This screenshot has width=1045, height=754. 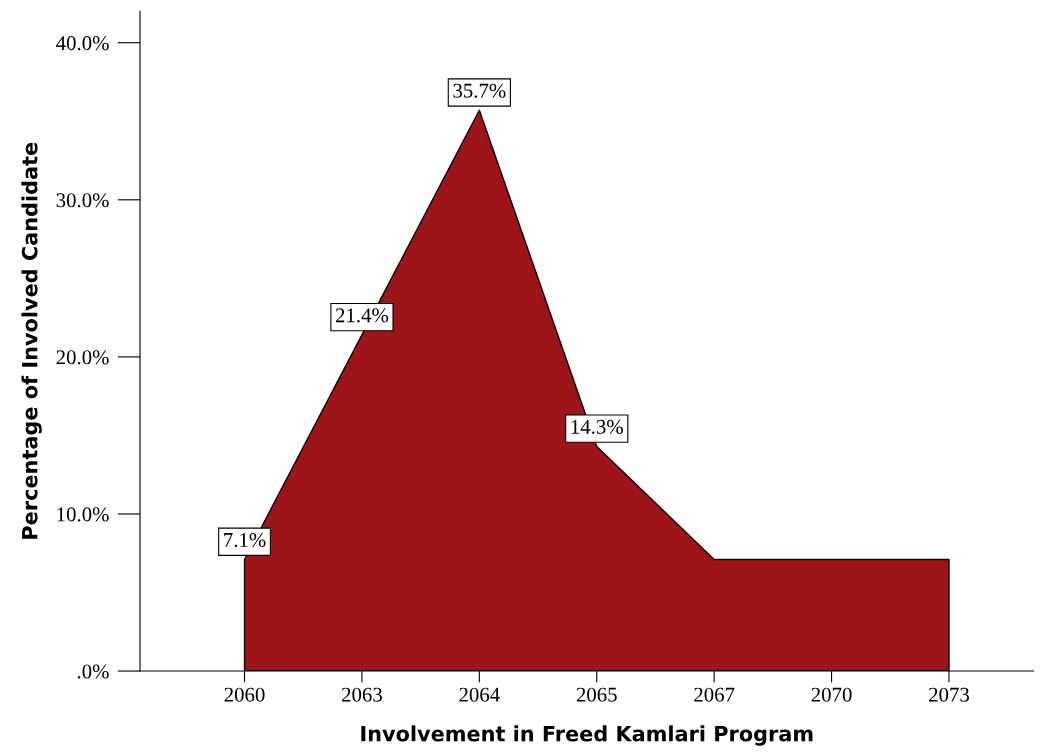 I want to click on data-label: 21.4%, so click(x=362, y=315).